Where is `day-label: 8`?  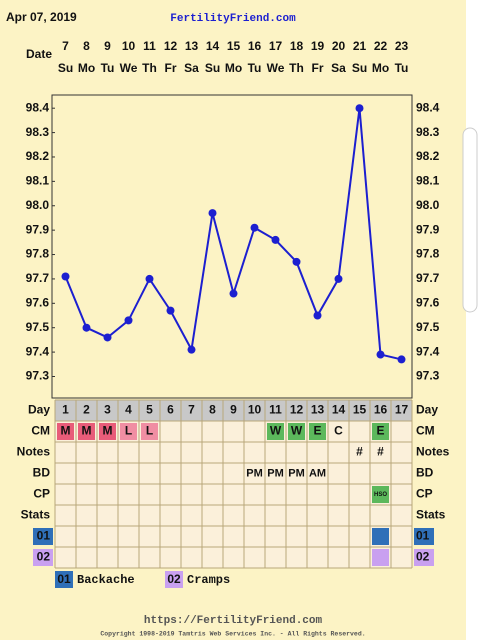 day-label: 8 is located at coordinates (212, 410).